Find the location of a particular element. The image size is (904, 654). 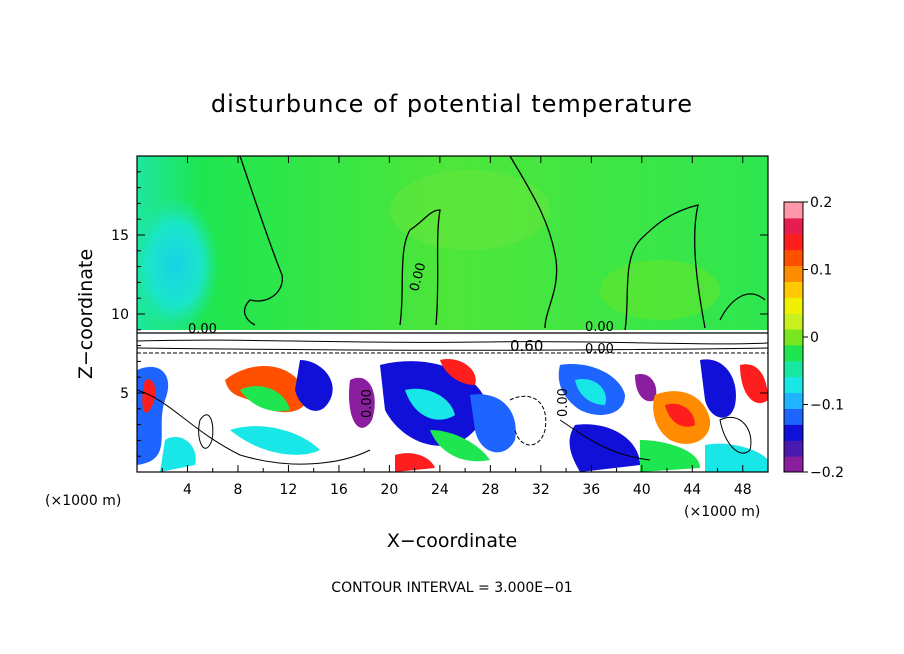

colorbar-ticks: 0.2 0.1 0 −0.1 −0.2 is located at coordinates (823, 338).